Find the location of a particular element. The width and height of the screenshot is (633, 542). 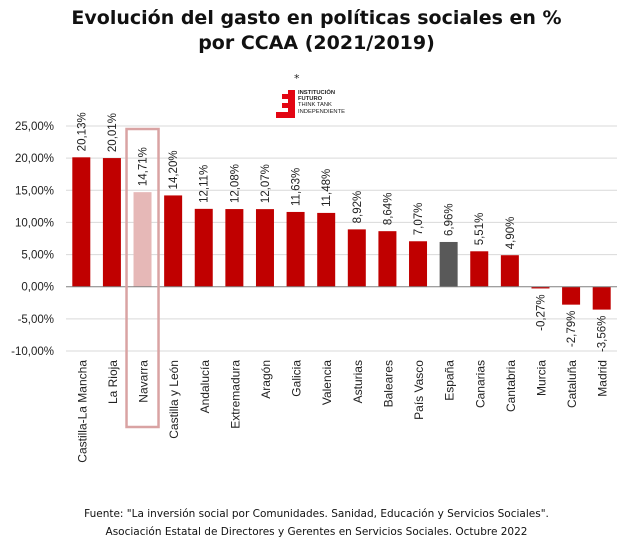

data-label: 14,71% is located at coordinates (144, 166).